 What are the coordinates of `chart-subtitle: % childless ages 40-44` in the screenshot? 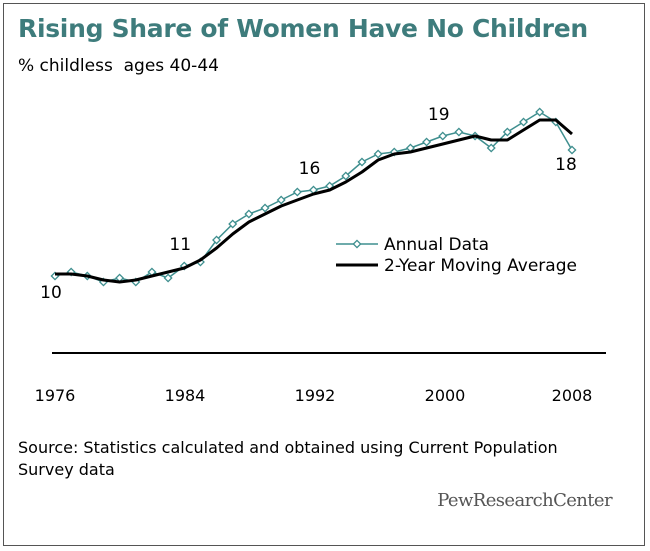 It's located at (118, 66).